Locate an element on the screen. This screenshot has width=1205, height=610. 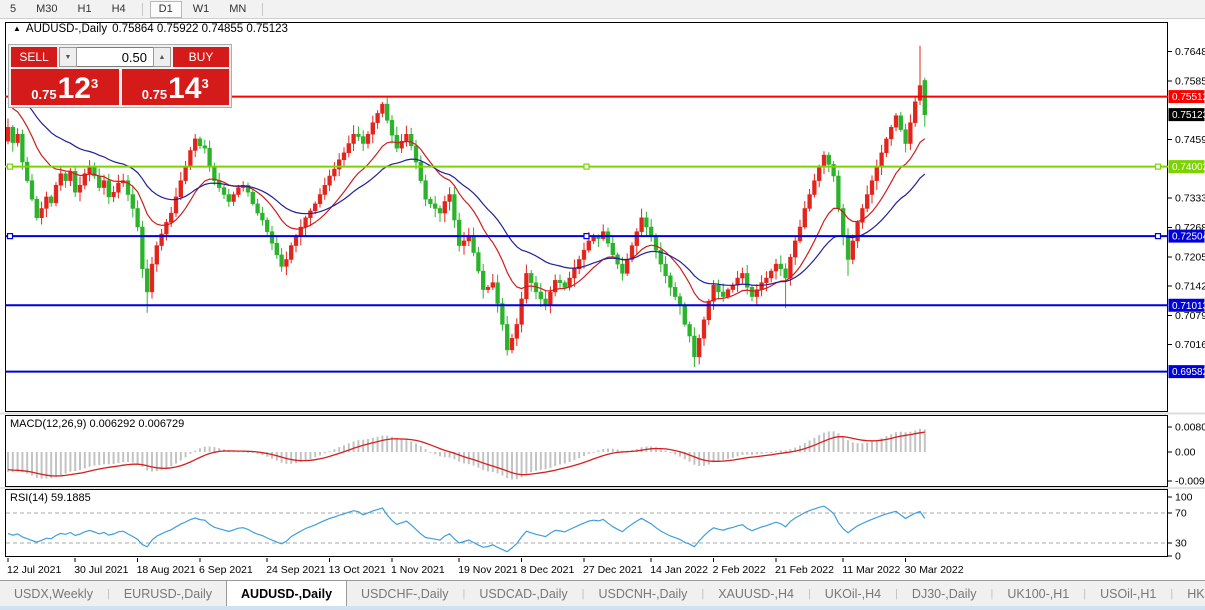
tab-usdchf-daily: USDCHF-,Daily is located at coordinates (405, 594).